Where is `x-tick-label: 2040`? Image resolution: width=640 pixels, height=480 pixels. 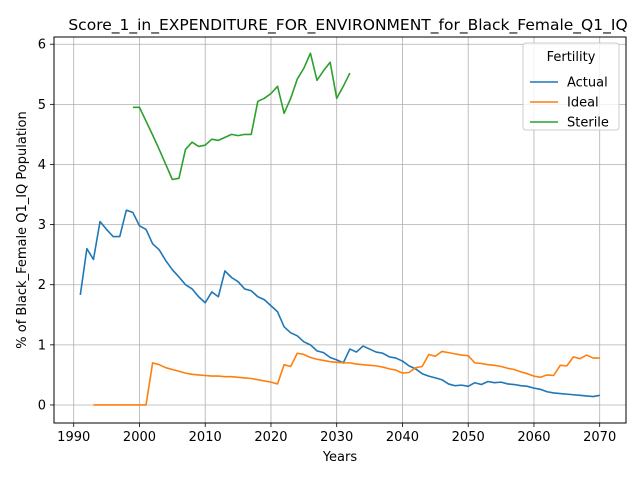
x-tick-label: 2040 is located at coordinates (402, 437).